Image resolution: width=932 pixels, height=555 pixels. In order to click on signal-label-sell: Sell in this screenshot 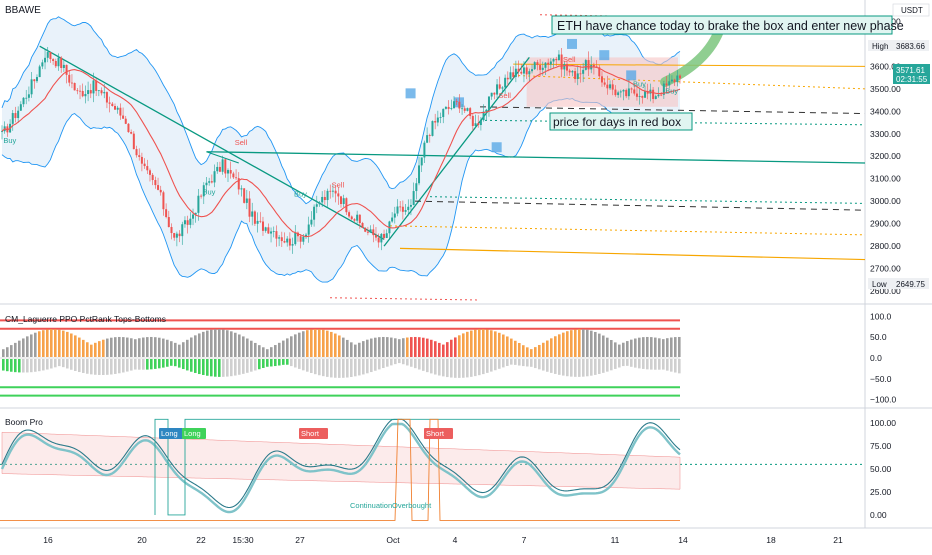, I will do `click(504, 95)`.